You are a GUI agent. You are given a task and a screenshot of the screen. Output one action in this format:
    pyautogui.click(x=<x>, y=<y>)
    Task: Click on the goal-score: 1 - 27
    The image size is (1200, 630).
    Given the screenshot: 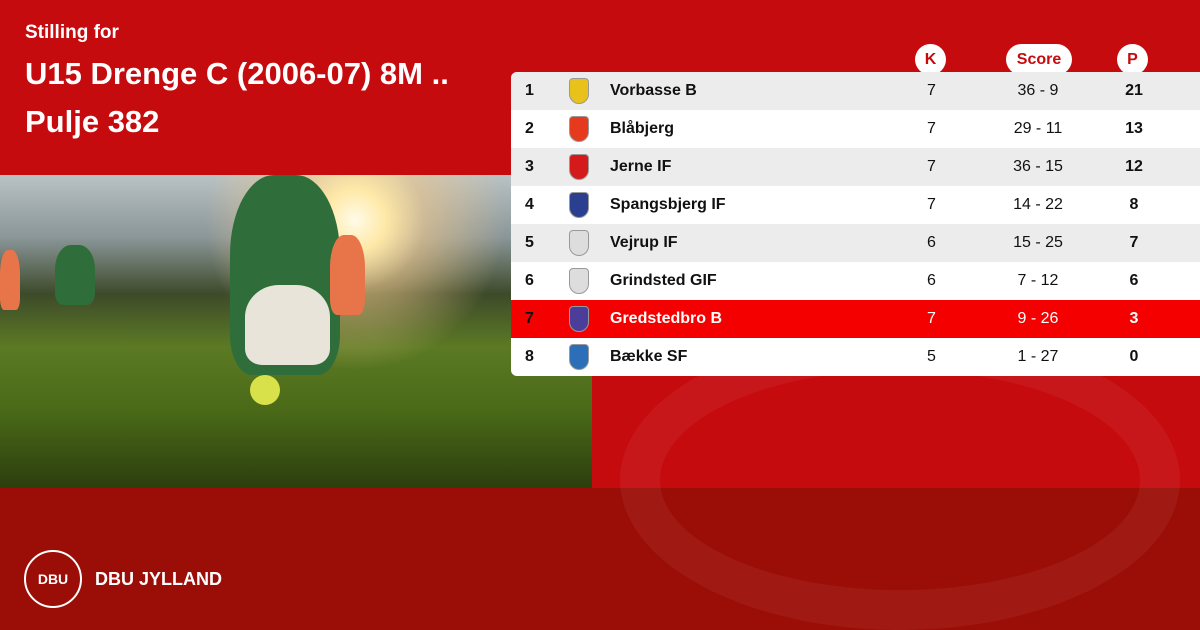 What is the action you would take?
    pyautogui.click(x=1038, y=356)
    